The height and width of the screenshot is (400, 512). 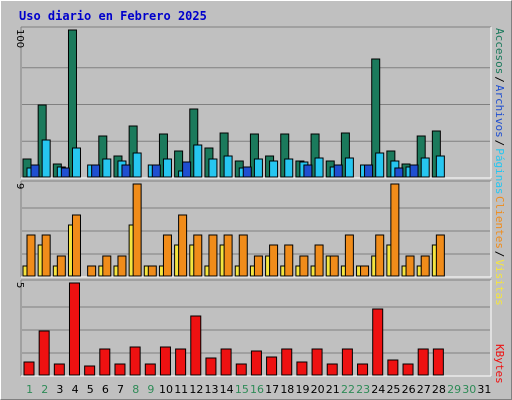 I want to click on chart-title: Uso diario en Febrero 2025, so click(x=113, y=16).